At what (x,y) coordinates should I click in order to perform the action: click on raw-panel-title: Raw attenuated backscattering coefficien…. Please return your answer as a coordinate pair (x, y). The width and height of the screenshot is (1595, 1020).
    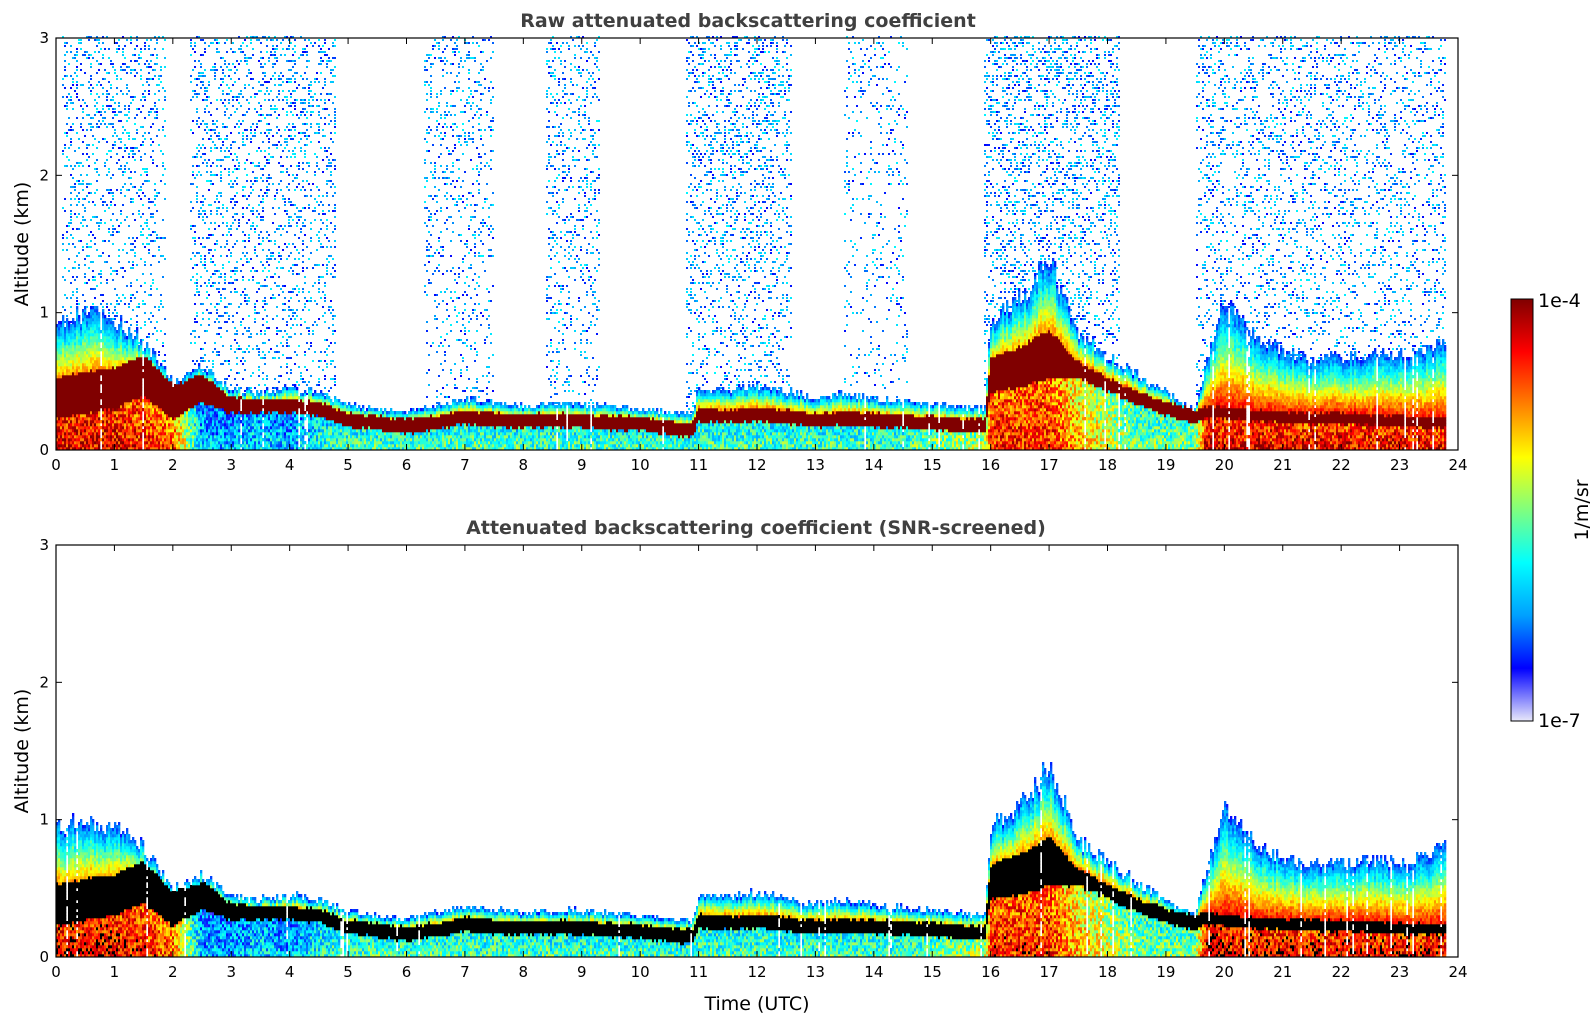
    Looking at the image, I should click on (748, 21).